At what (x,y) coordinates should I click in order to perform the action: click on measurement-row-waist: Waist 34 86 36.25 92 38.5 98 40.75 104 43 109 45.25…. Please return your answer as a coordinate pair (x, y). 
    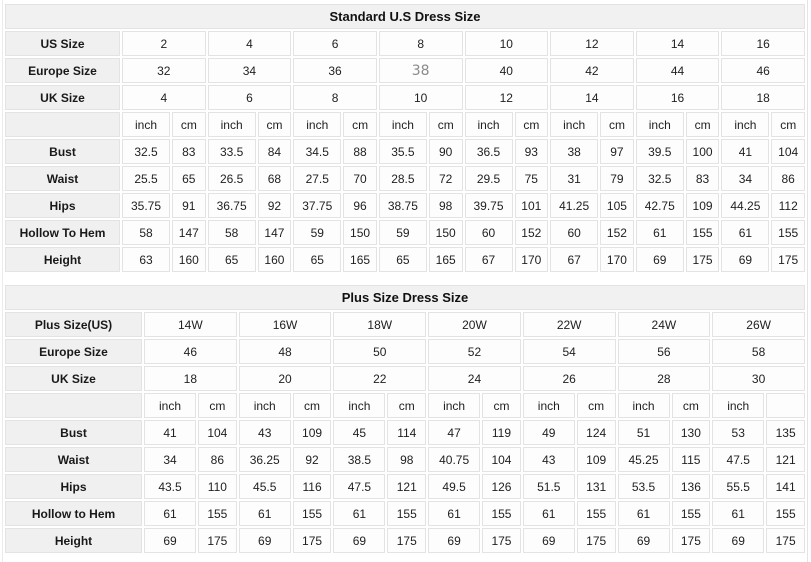
    Looking at the image, I should click on (405, 459).